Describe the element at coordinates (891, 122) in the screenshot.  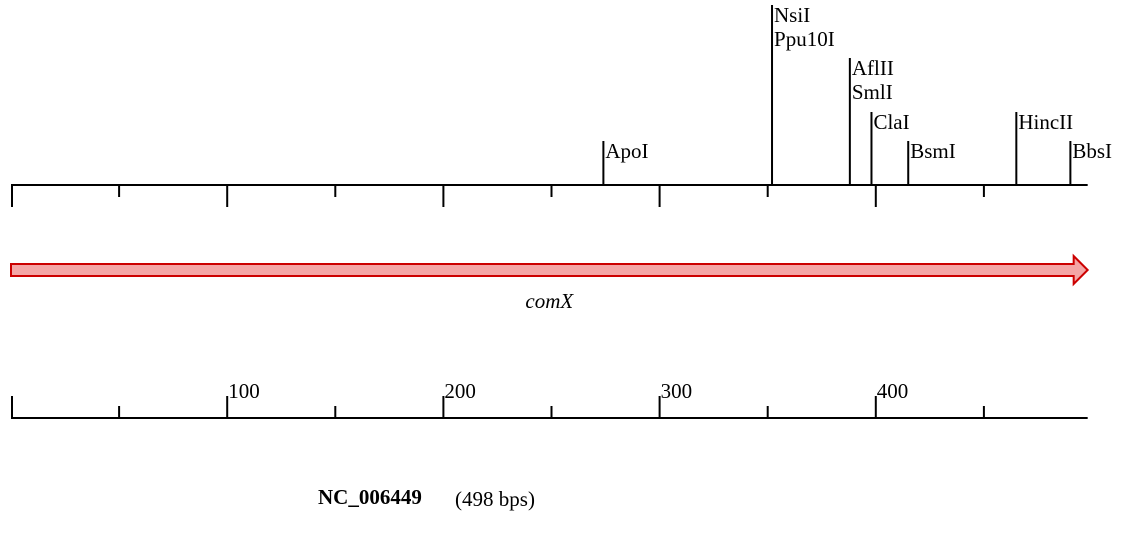
I see `site-label: ClaI` at that location.